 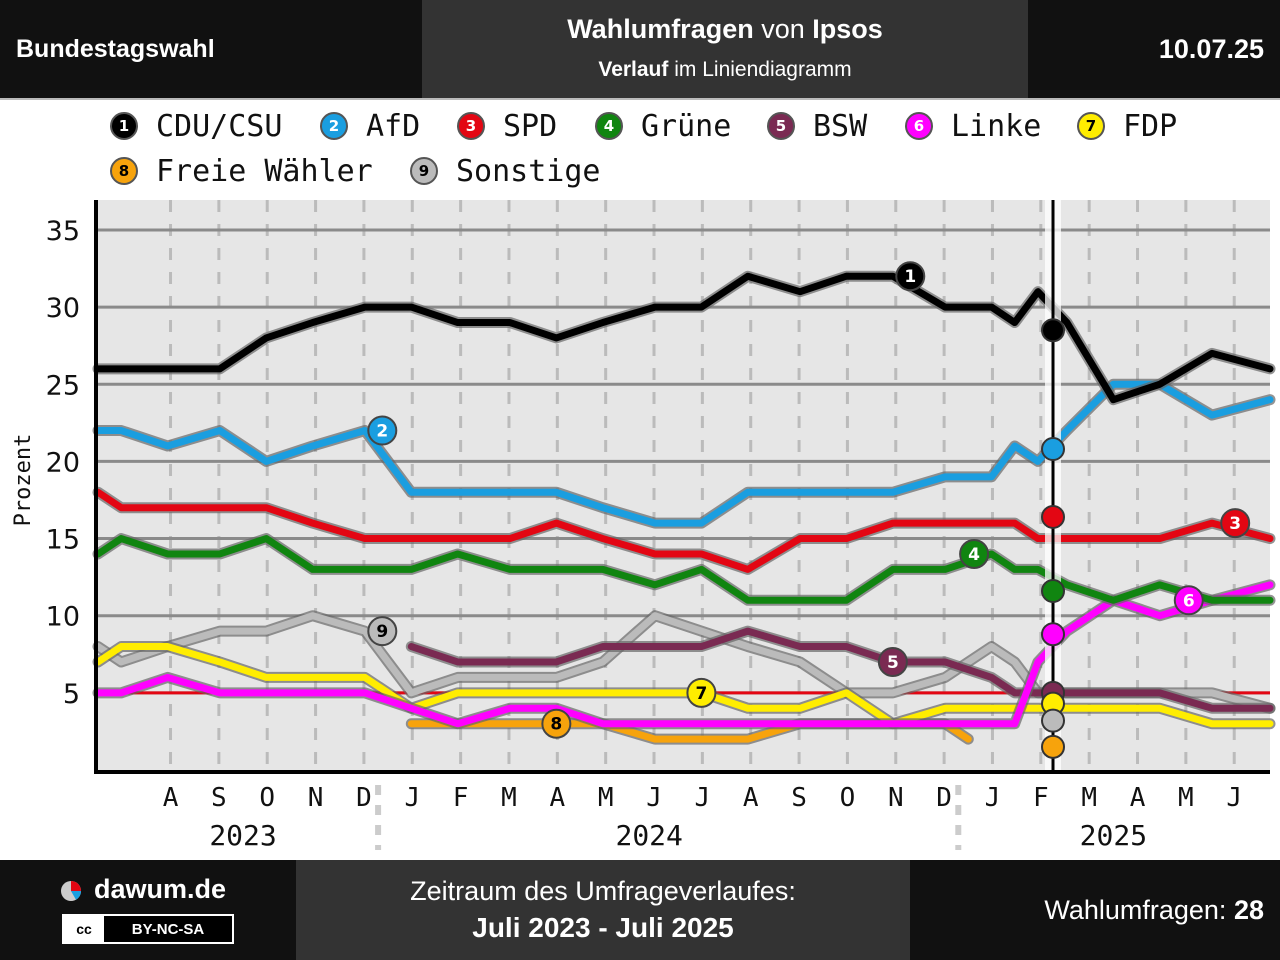 What do you see at coordinates (530, 126) in the screenshot?
I see `legend-label: SPD` at bounding box center [530, 126].